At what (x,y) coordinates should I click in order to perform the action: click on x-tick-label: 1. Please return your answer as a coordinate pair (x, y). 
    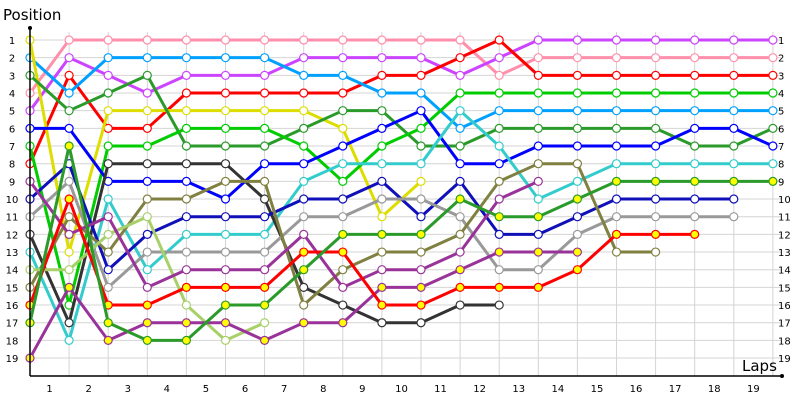
    Looking at the image, I should click on (49, 389).